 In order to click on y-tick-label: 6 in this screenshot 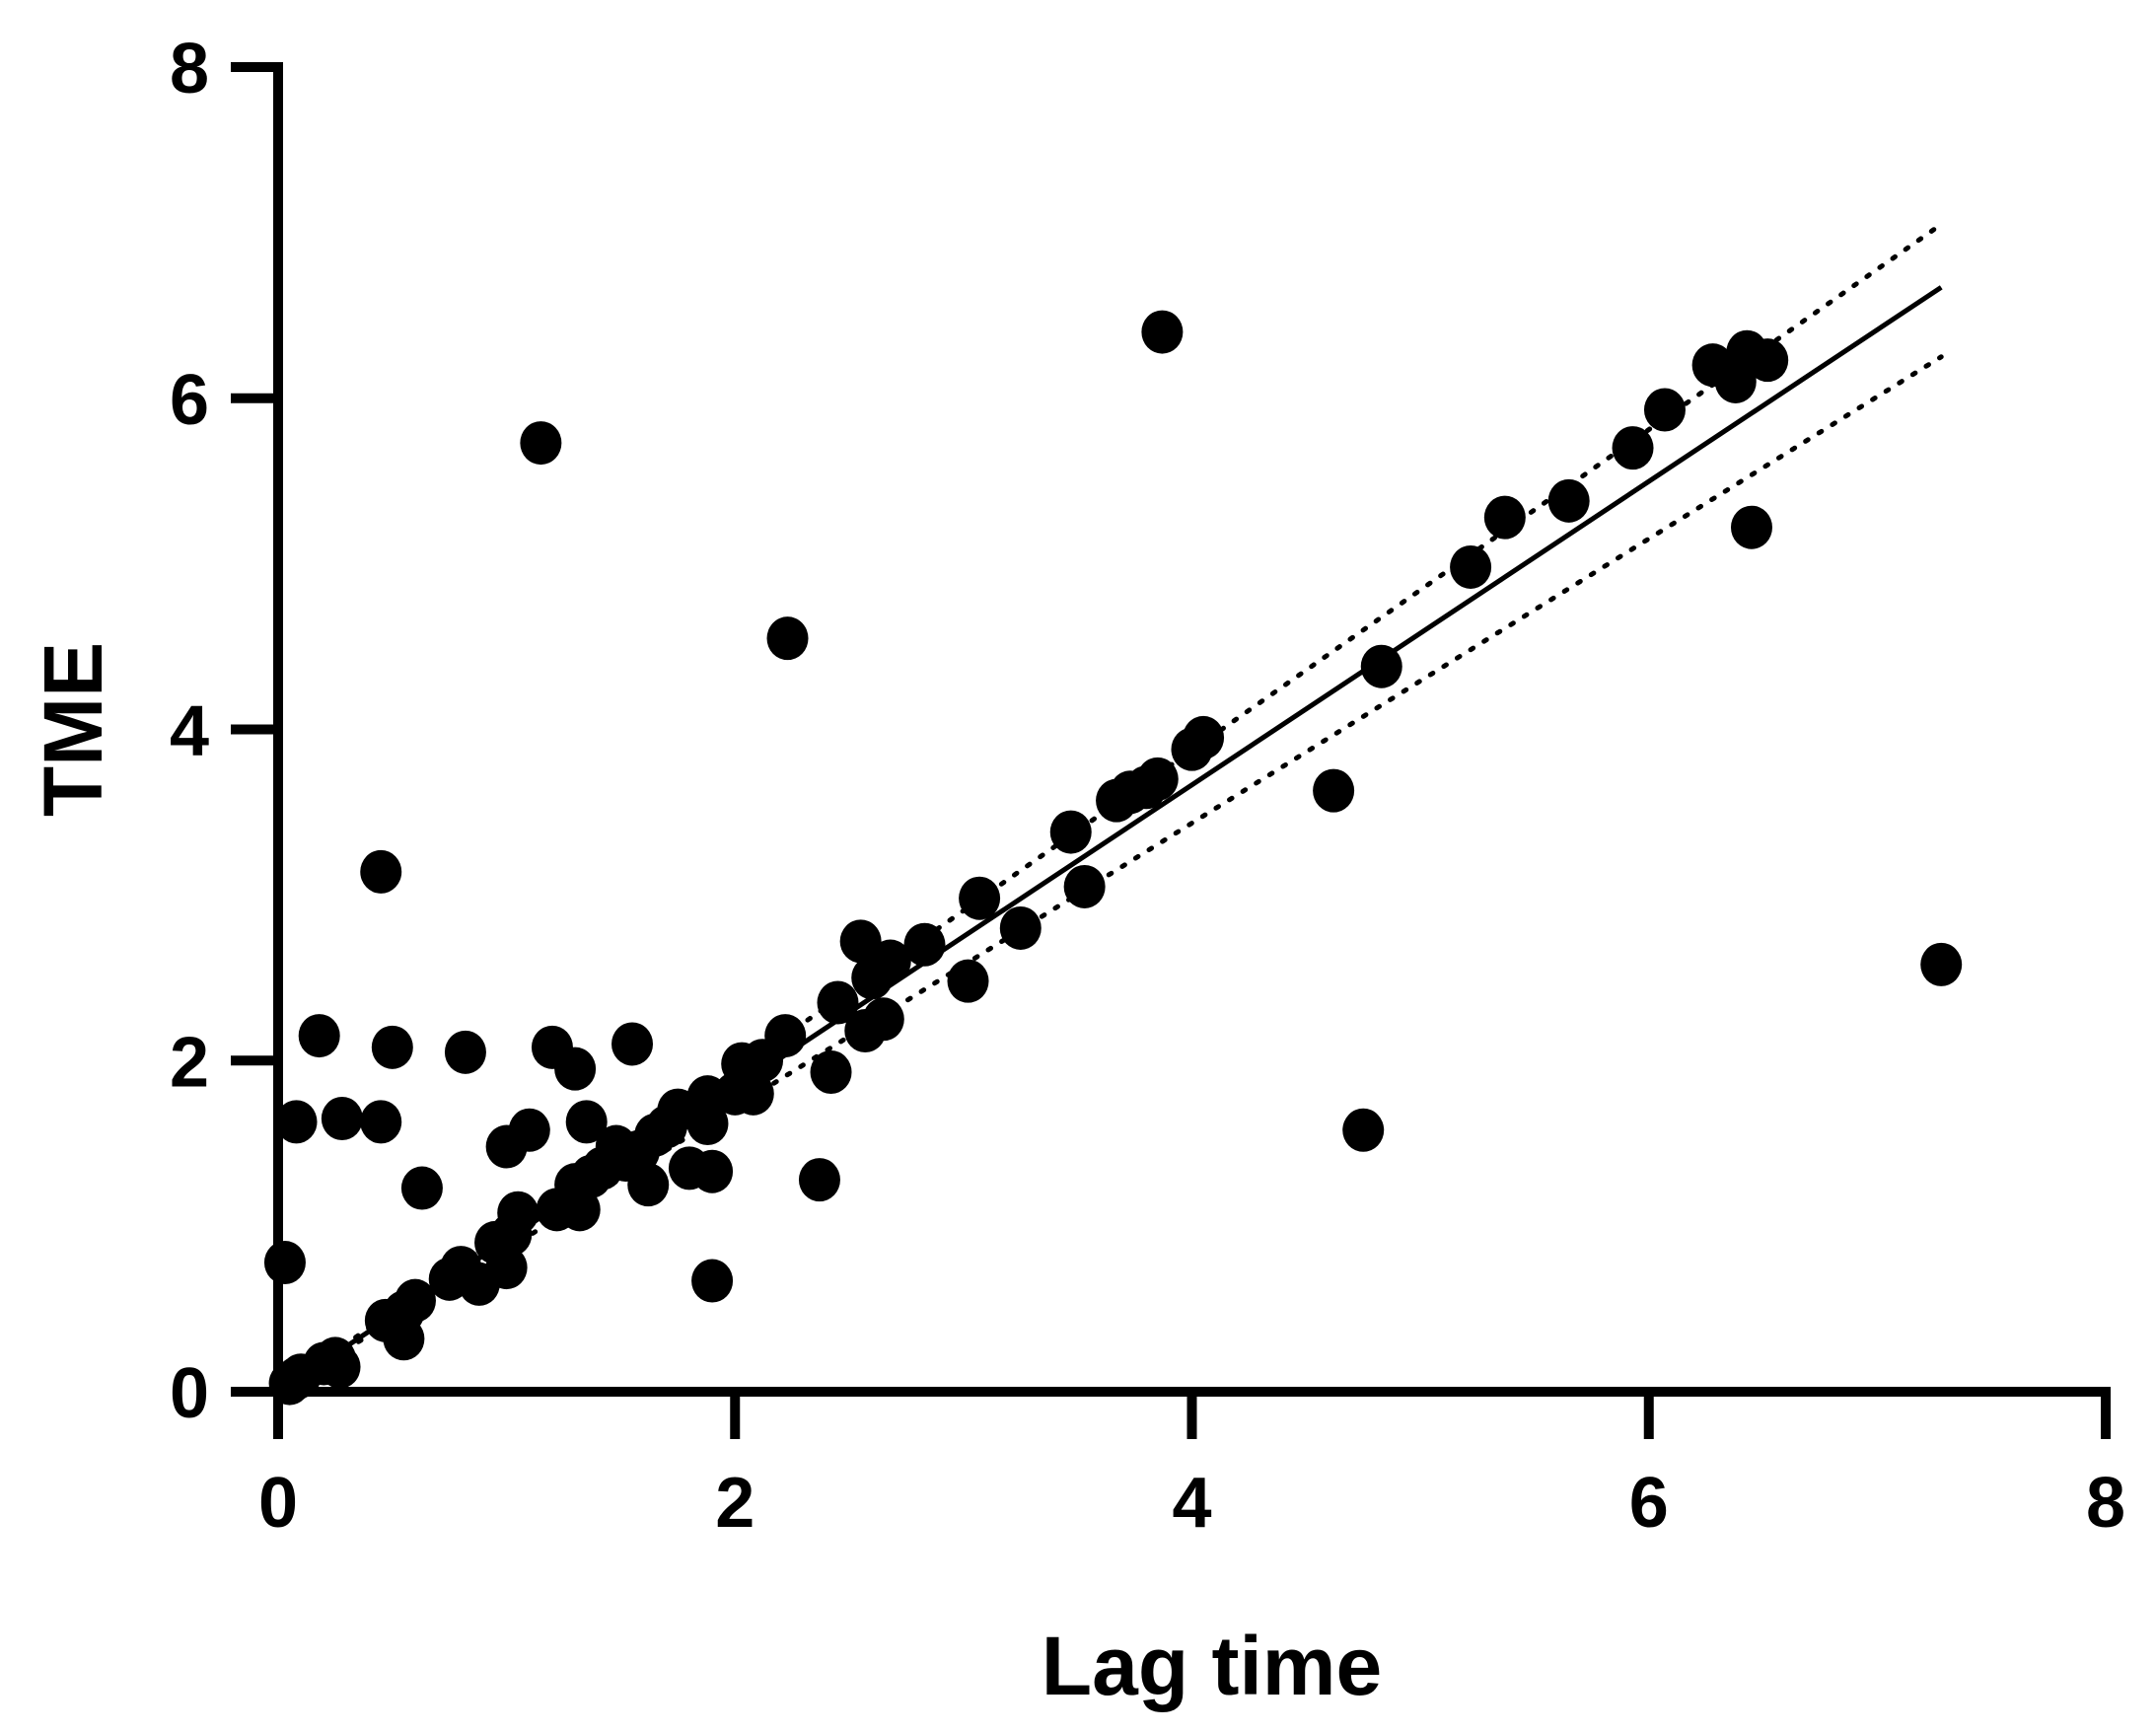, I will do `click(189, 401)`.